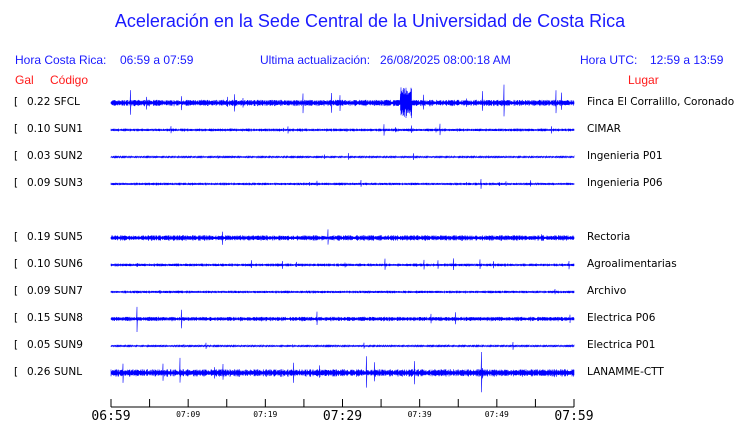 The width and height of the screenshot is (740, 423). Describe the element at coordinates (188, 414) in the screenshot. I see `x-tick-label-minor: 07:09` at that location.